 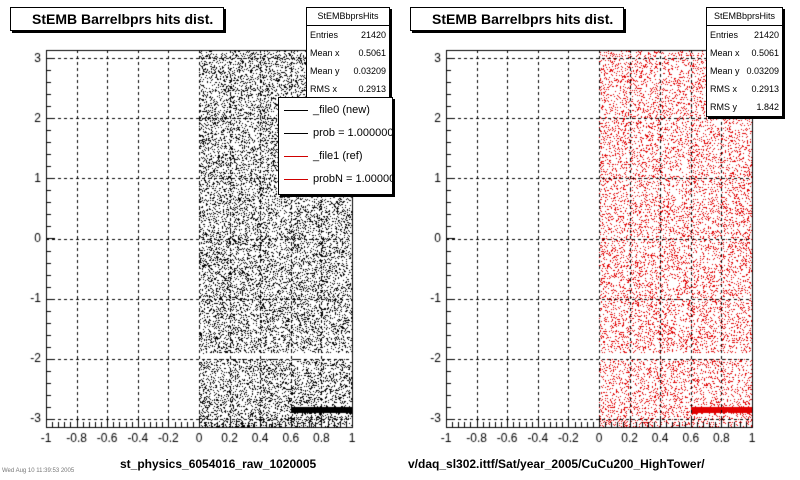 What do you see at coordinates (353, 179) in the screenshot?
I see `legend-label: probN = 1.000000` at bounding box center [353, 179].